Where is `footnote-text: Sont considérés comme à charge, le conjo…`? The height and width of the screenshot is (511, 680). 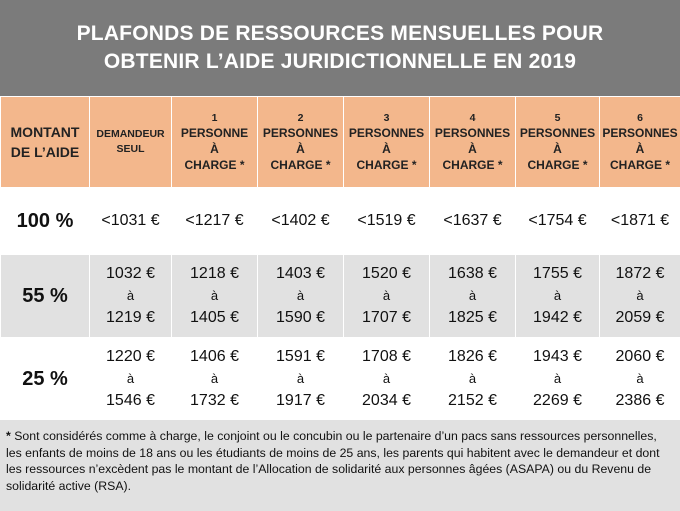 footnote-text: Sont considérés comme à charge, le conjo… is located at coordinates (333, 461).